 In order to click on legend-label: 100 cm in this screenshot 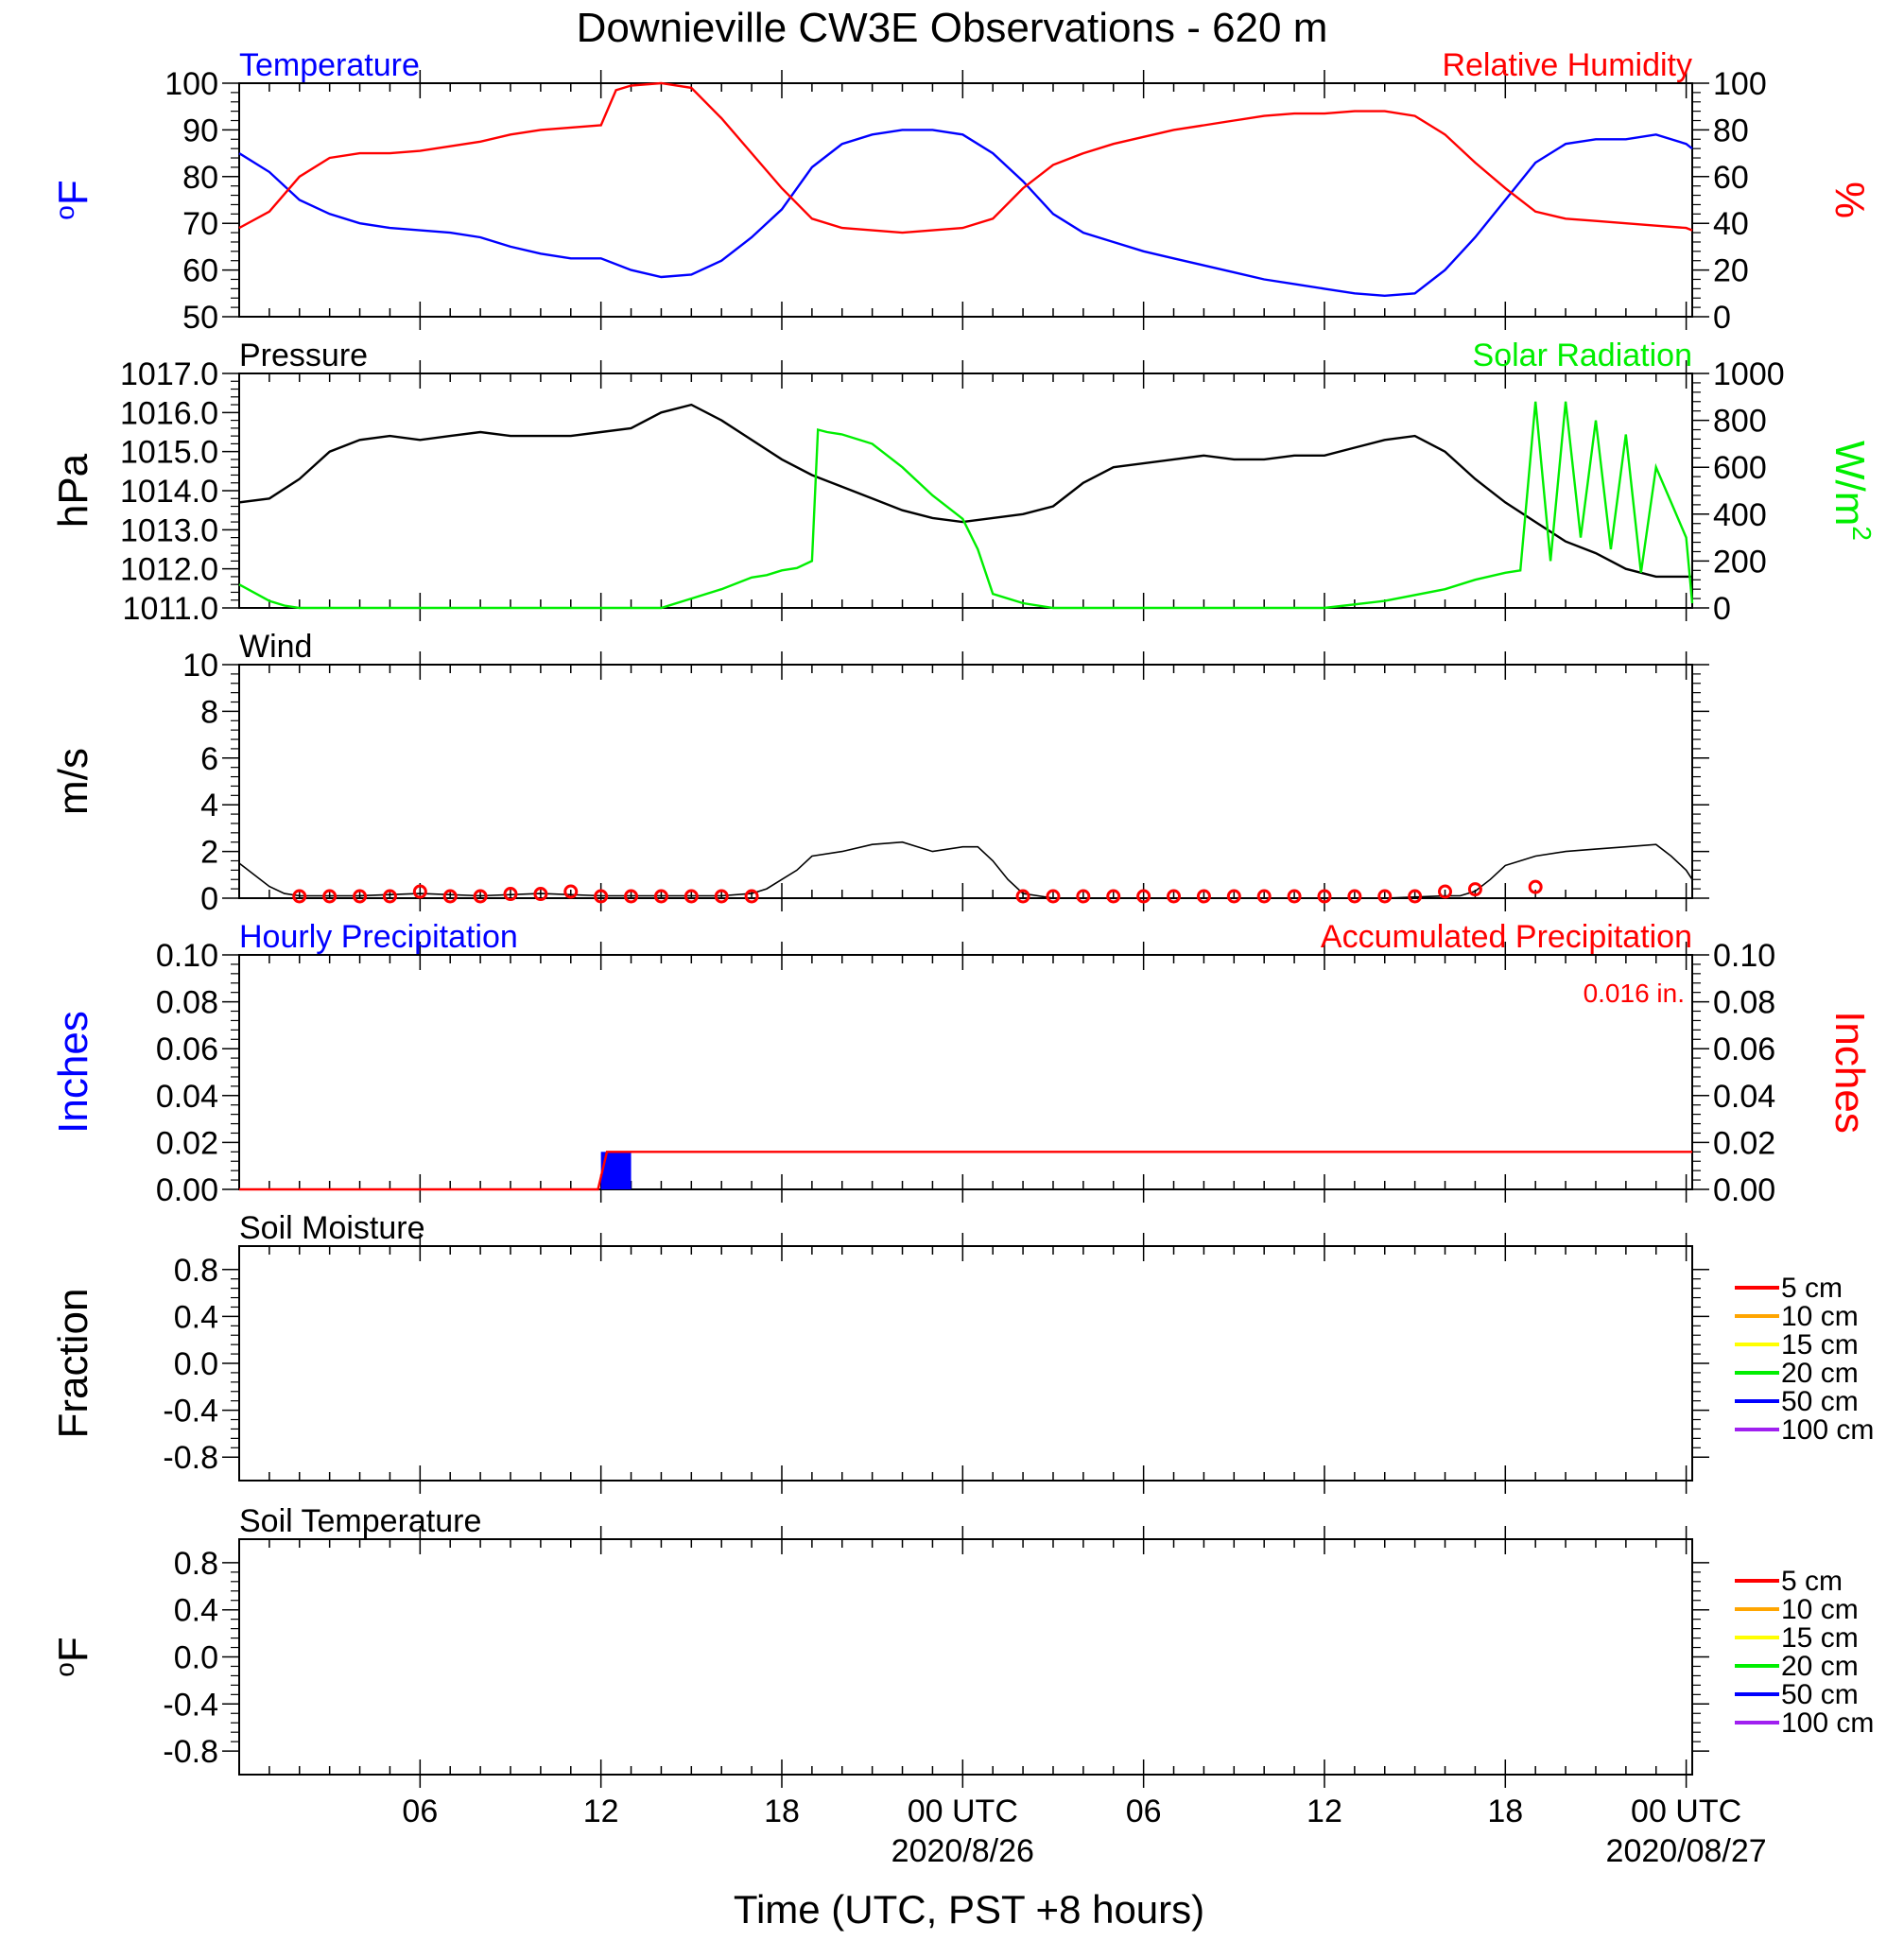, I will do `click(1827, 1723)`.